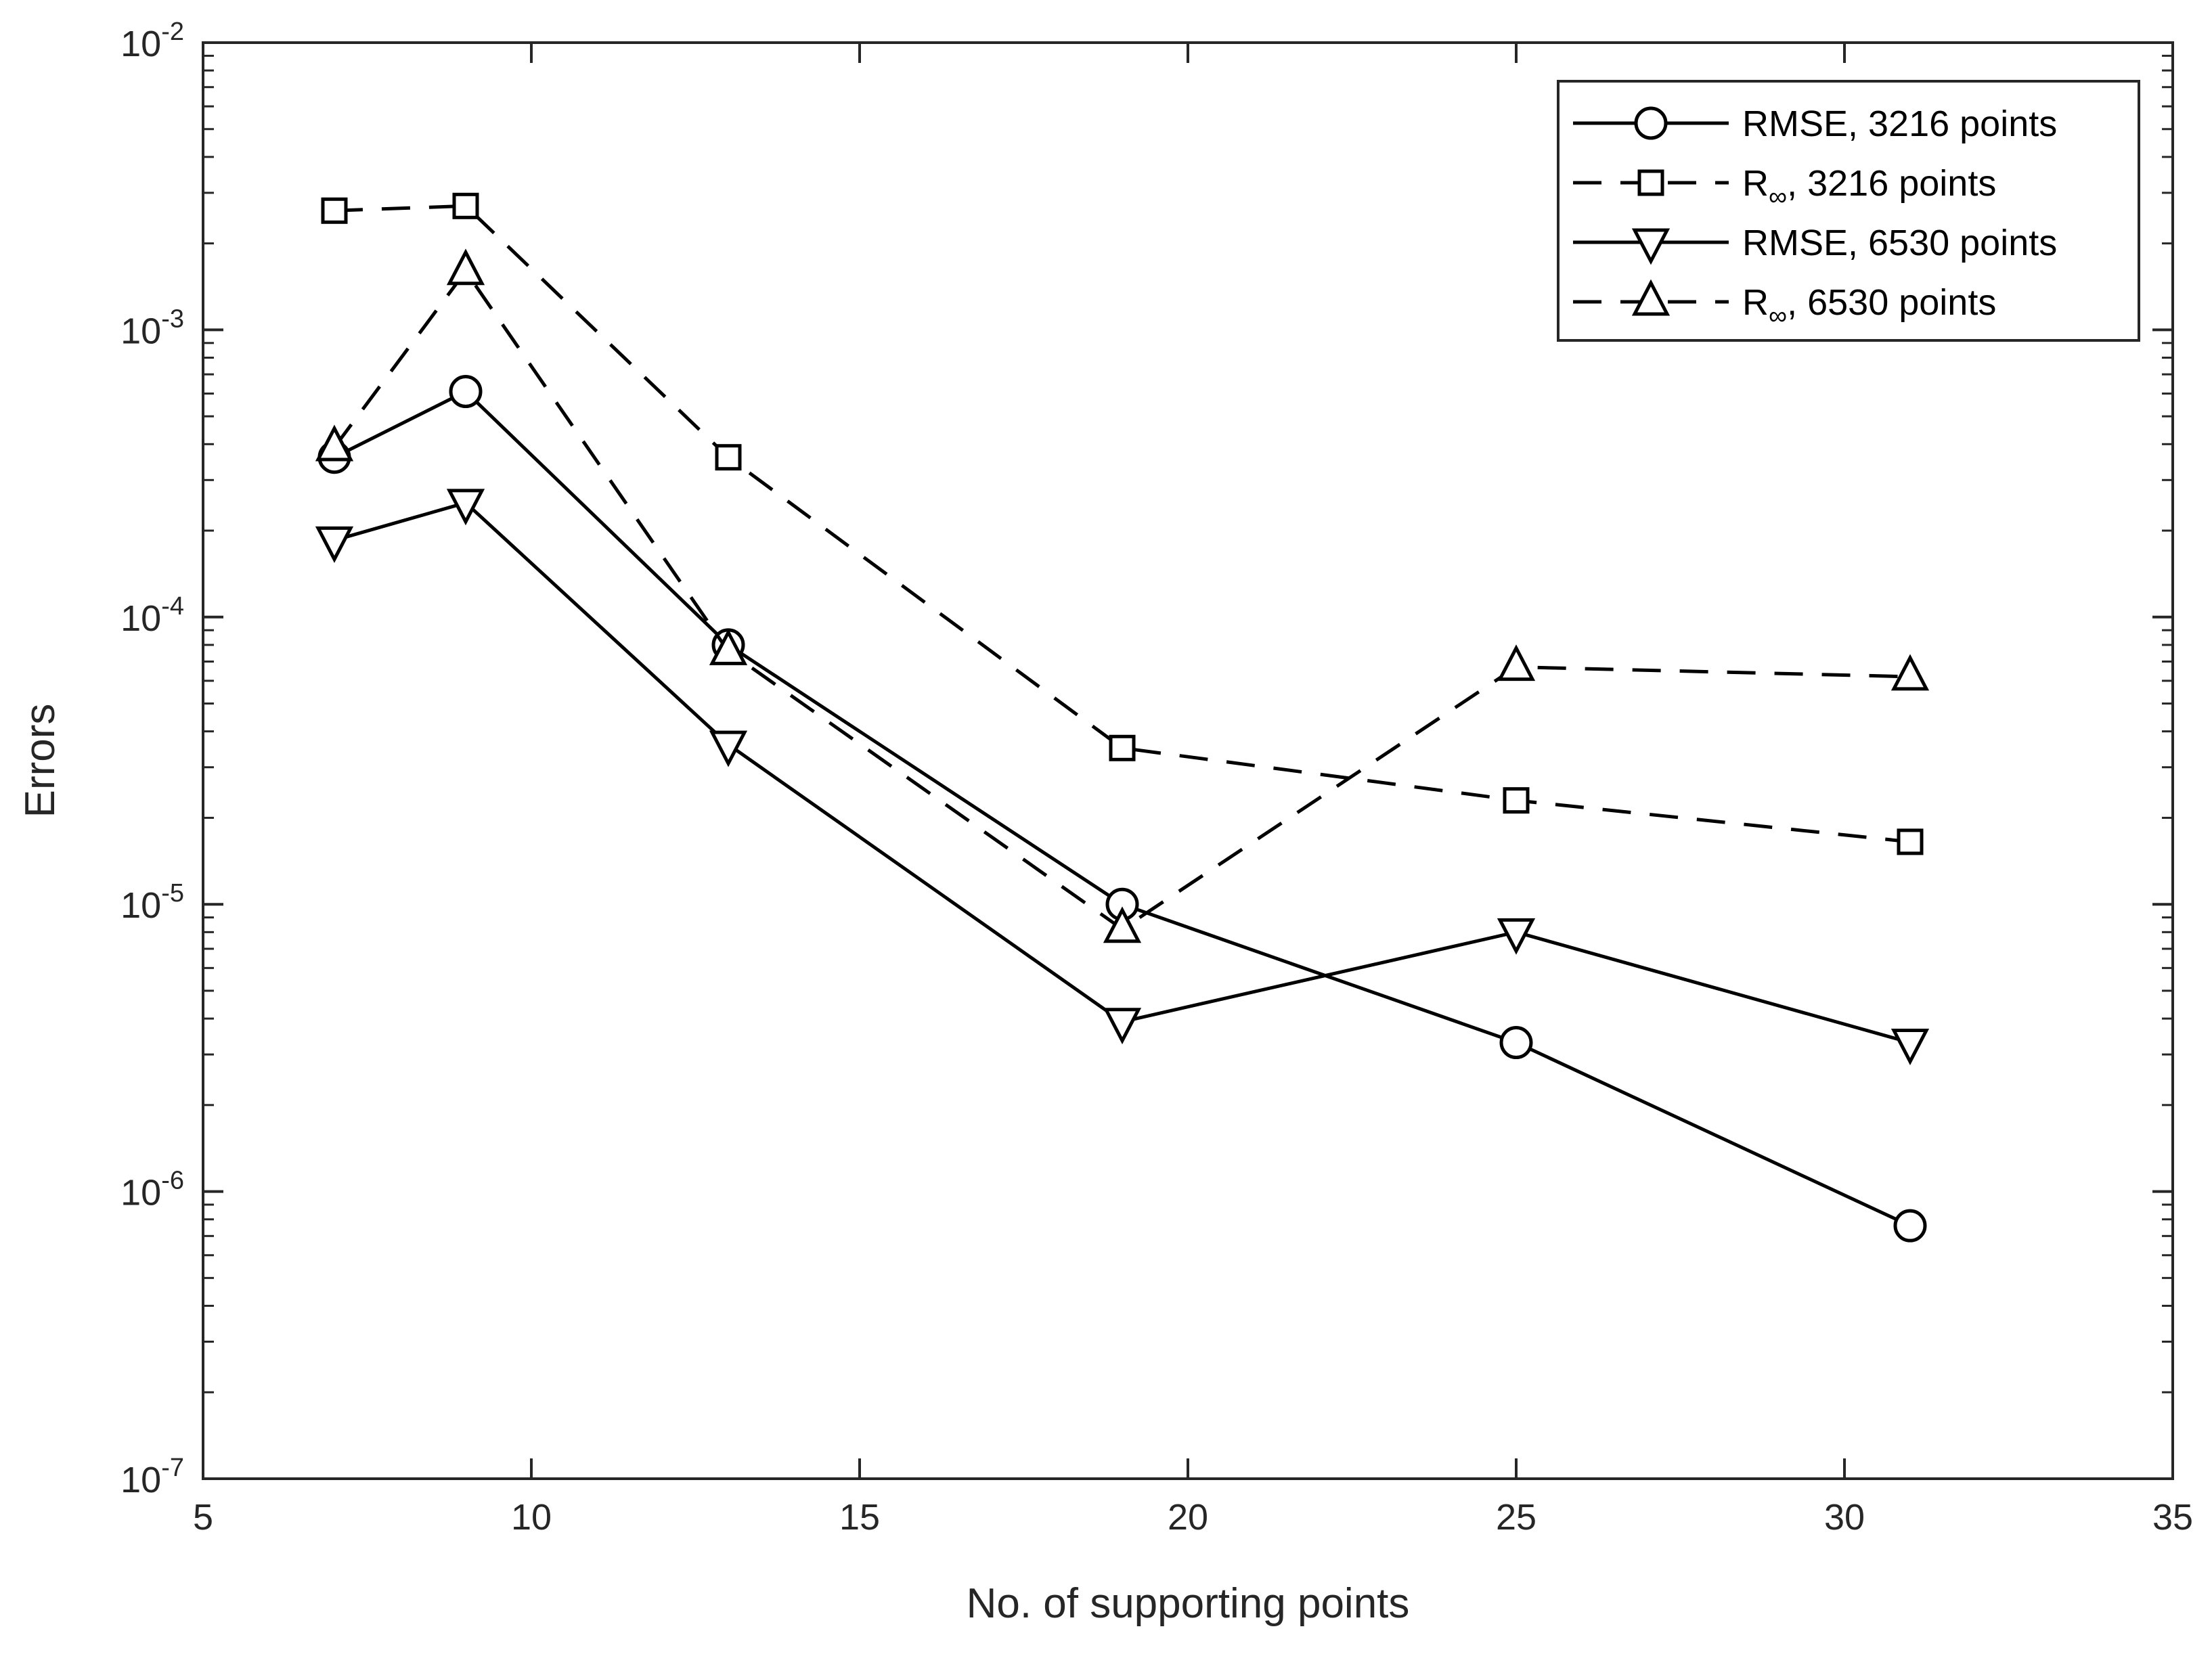 This screenshot has width=2212, height=1654. I want to click on legend-label: R∞, 3216 points, so click(1869, 187).